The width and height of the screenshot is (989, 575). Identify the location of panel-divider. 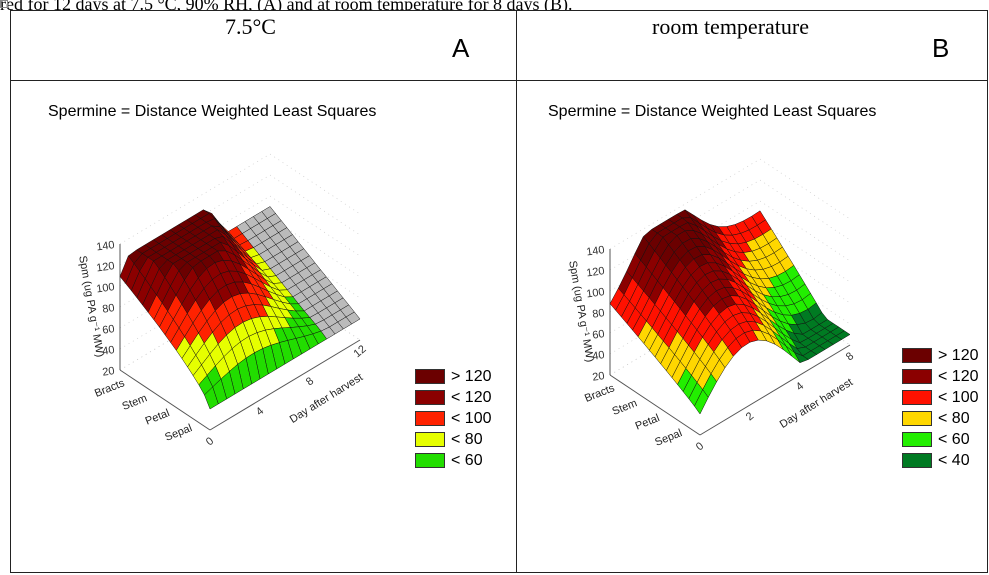
(516, 291).